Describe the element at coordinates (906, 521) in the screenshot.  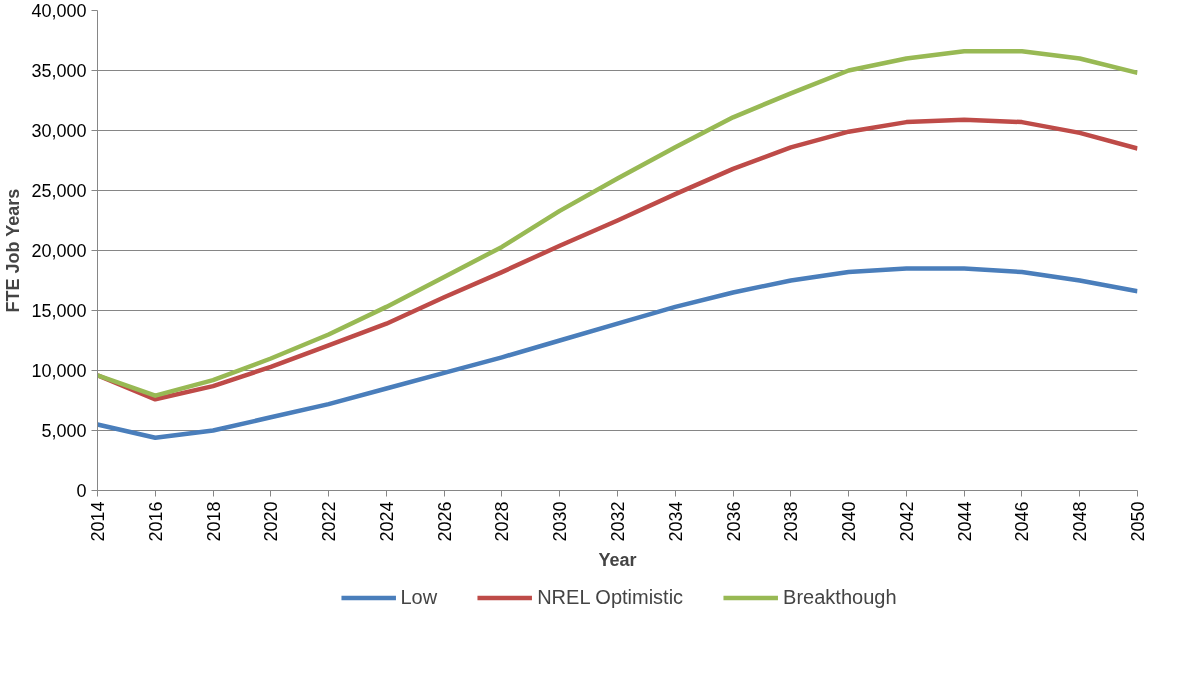
I see `x-tick-label: 2042` at that location.